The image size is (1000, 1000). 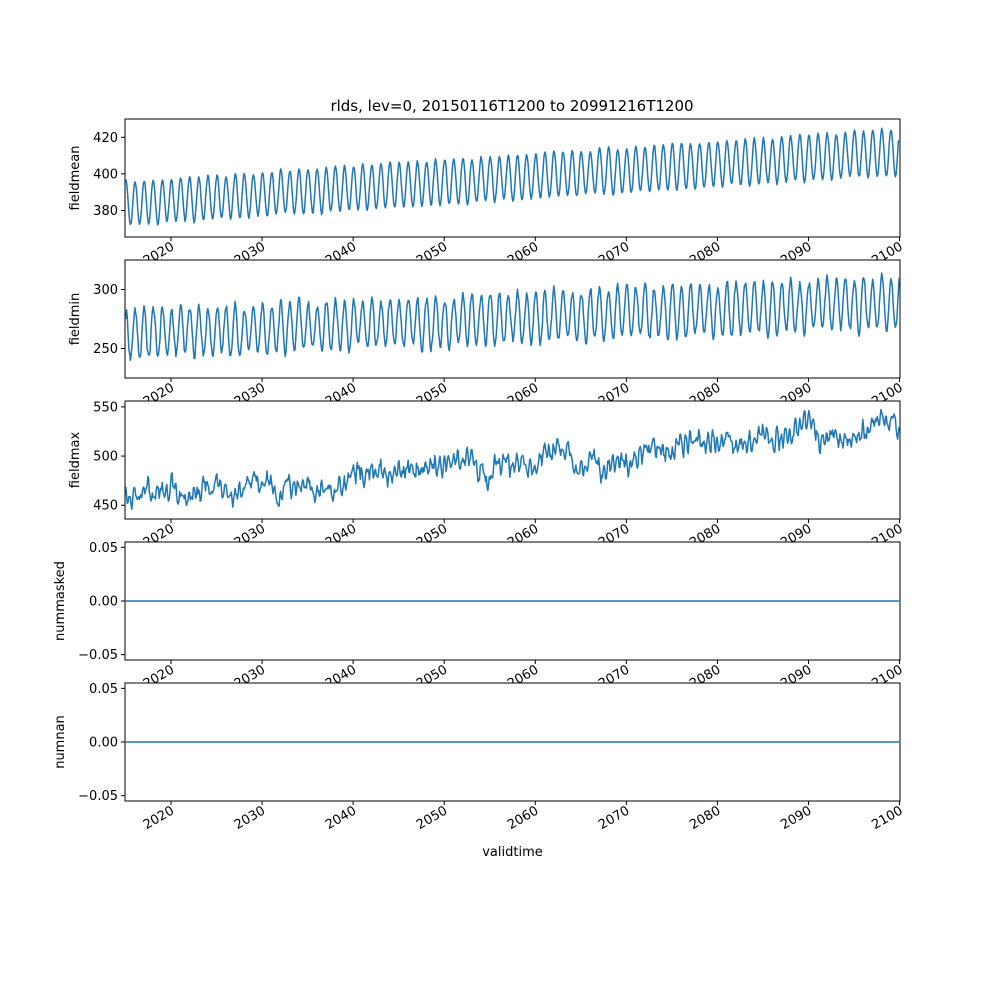 I want to click on y-tick-label: 500, so click(x=105, y=457).